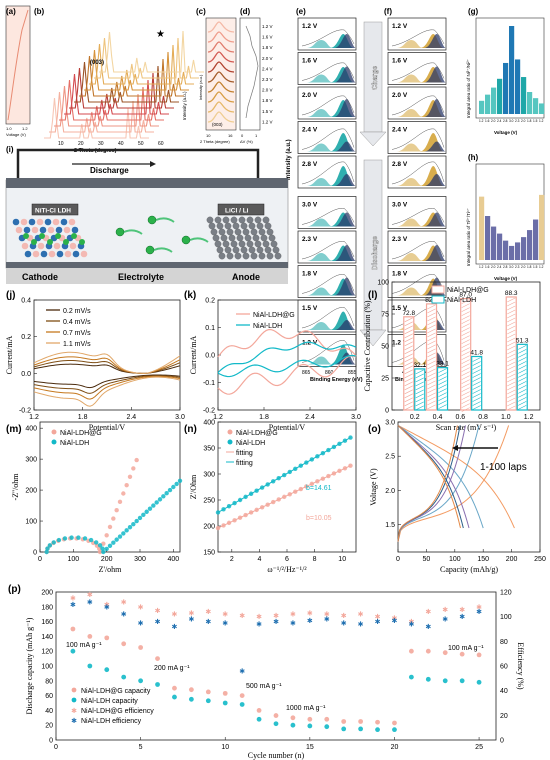 This screenshot has height=760, width=550. Describe the element at coordinates (101, 144) in the screenshot. I see `xrd-xtick-2: 30` at that location.